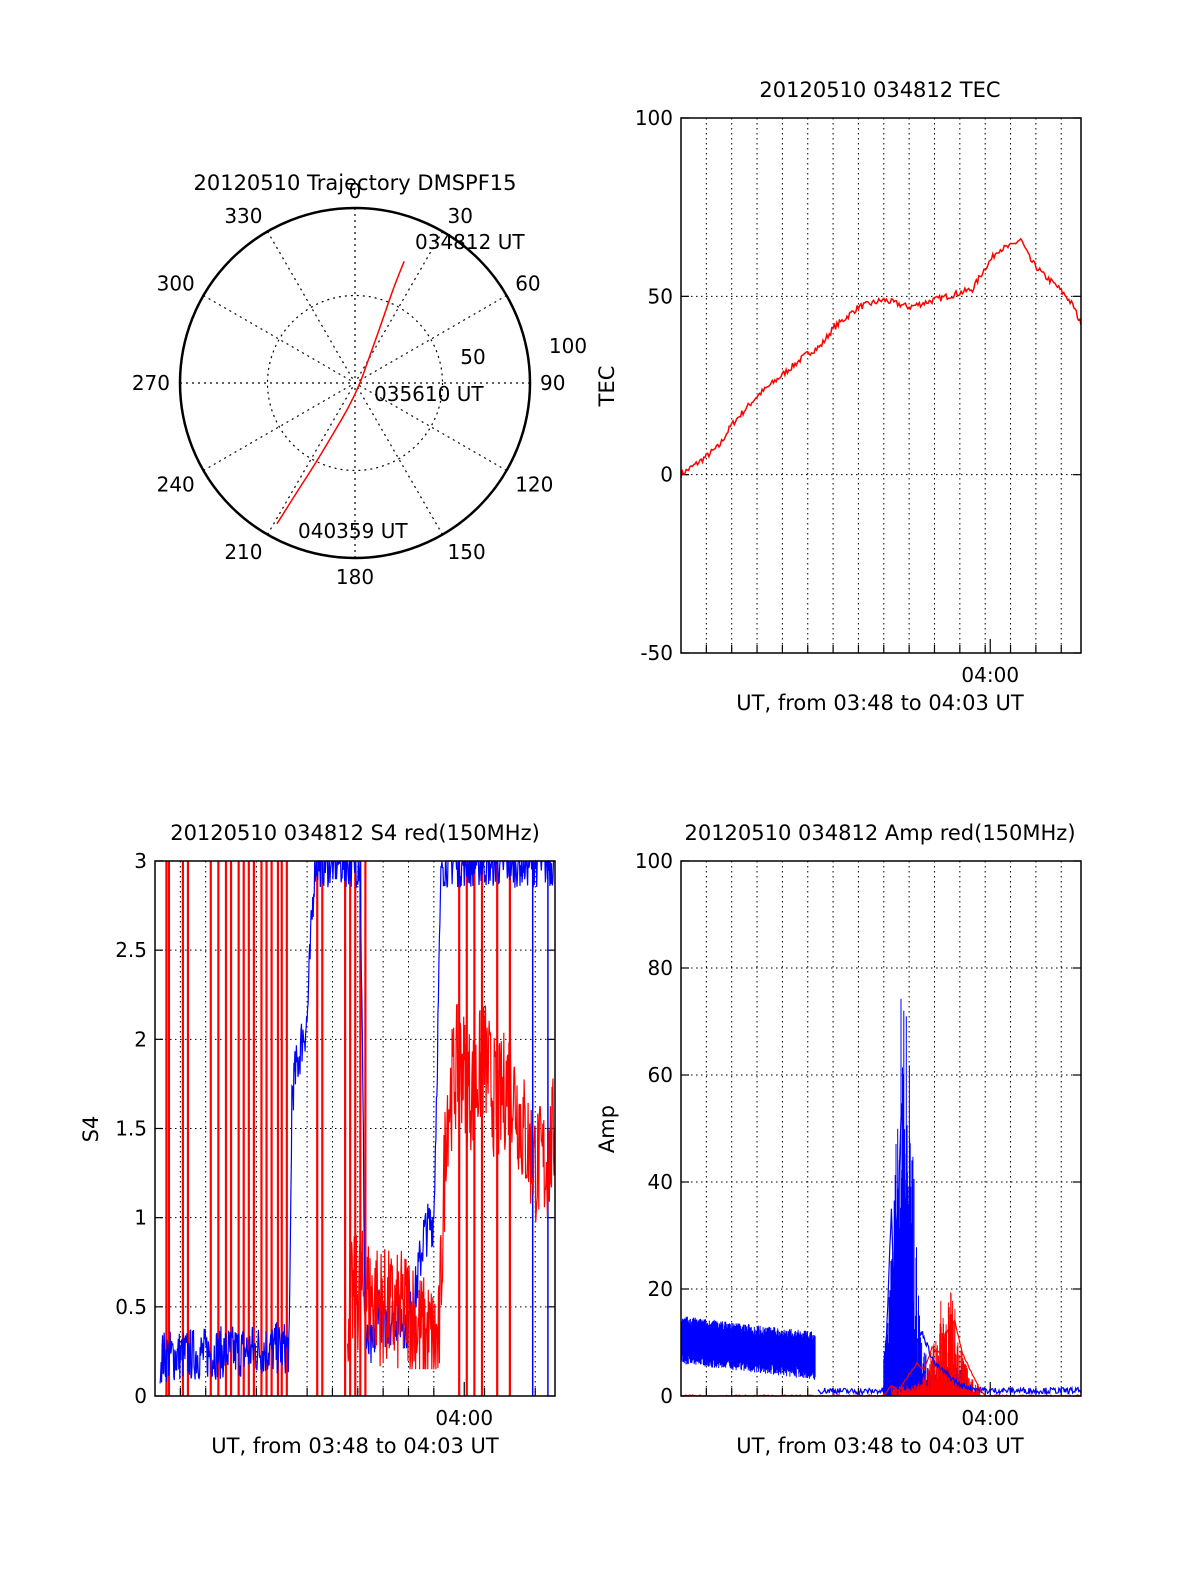  Describe the element at coordinates (880, 1446) in the screenshot. I see `amp-x-axis-label: UT, from 03:48 to 04:03 UT` at that location.